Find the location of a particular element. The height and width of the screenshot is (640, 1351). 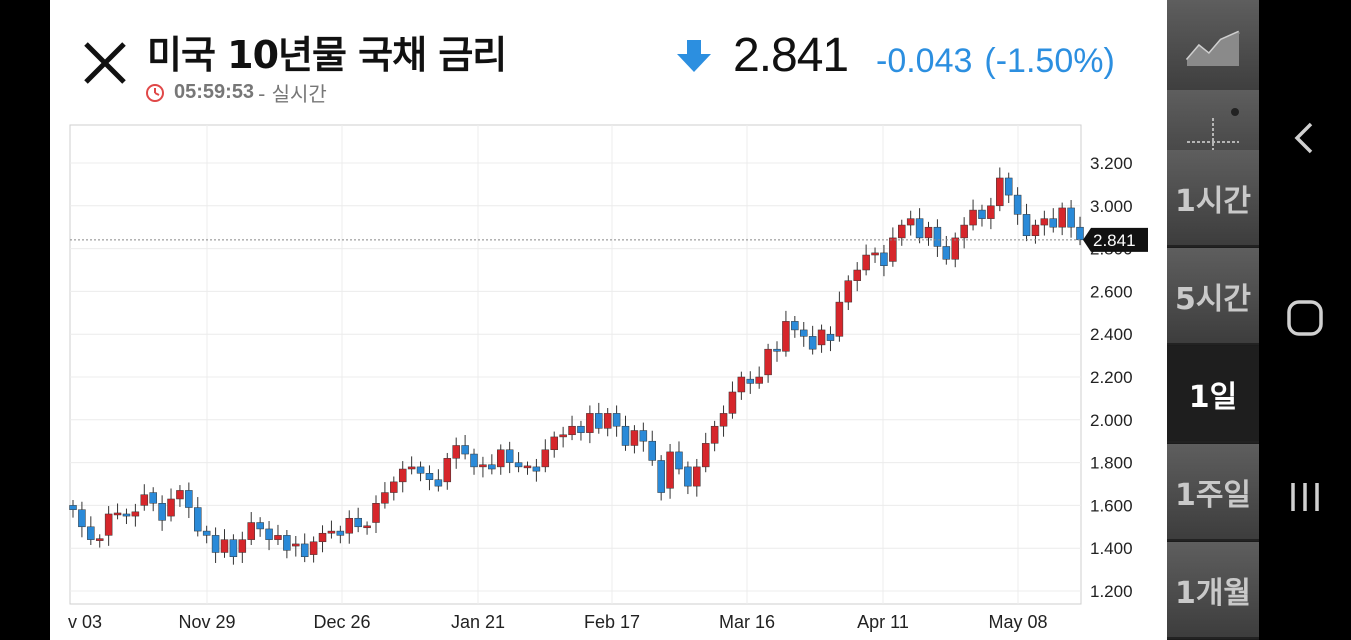

y-tick-label: 1.400 is located at coordinates (1111, 548).